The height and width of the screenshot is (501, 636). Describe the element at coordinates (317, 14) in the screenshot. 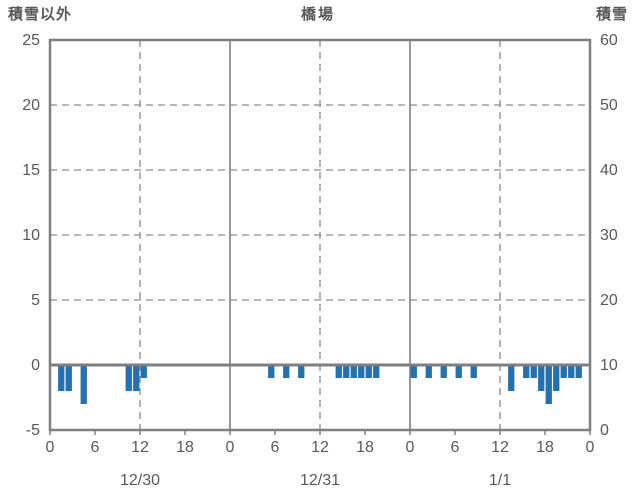

I see `chart-title: 橋場` at that location.